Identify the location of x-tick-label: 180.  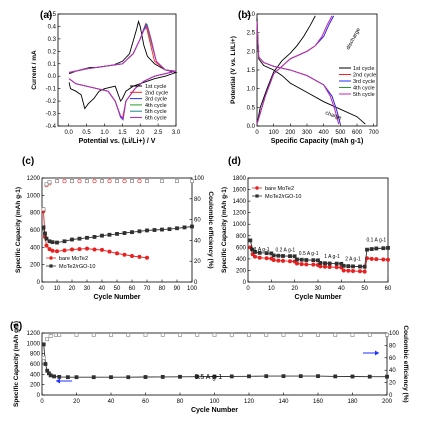
(352, 402).